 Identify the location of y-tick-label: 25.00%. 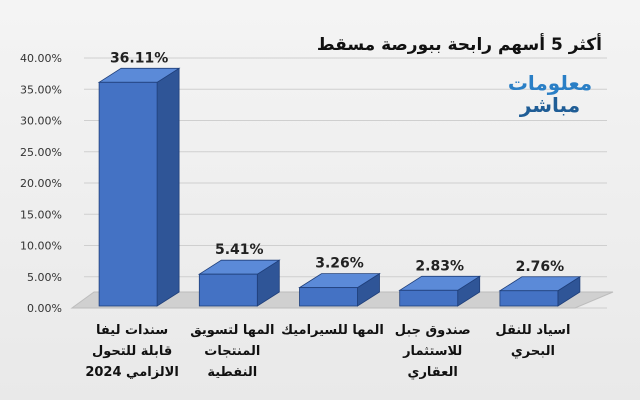
(41, 152).